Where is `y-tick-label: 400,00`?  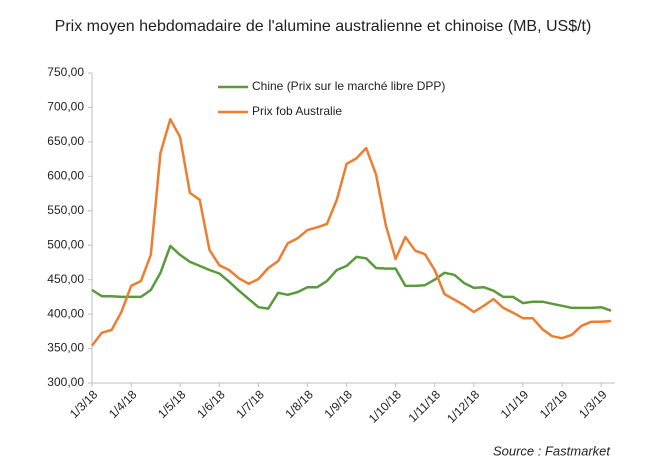
y-tick-label: 400,00 is located at coordinates (65, 313).